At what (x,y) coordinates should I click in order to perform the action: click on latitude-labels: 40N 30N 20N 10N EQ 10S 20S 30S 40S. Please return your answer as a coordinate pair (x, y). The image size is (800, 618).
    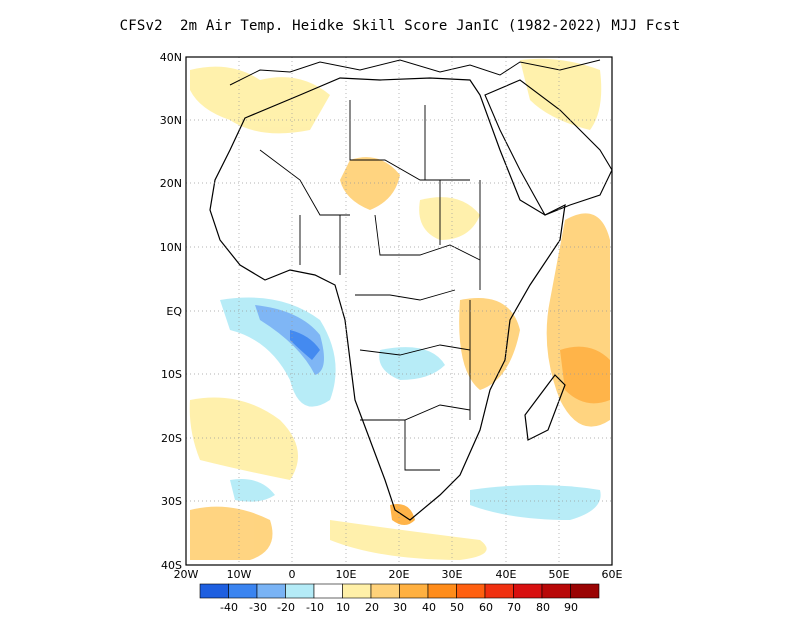
    Looking at the image, I should click on (171, 311).